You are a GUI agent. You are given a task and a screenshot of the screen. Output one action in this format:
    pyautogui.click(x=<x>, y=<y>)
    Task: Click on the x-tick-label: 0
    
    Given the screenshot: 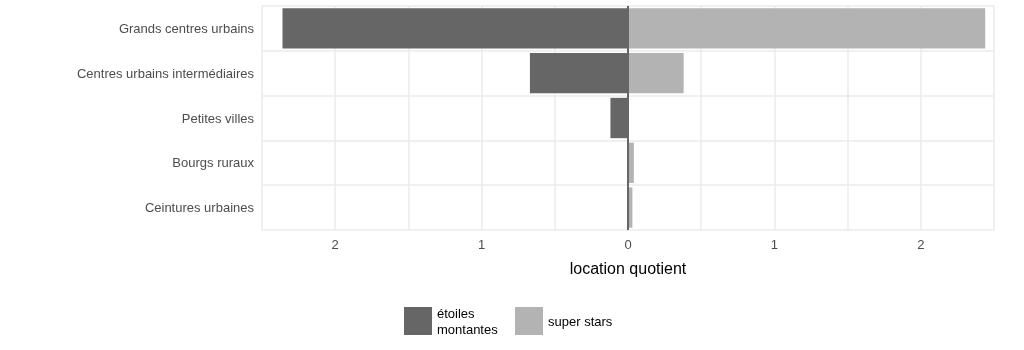 What is the action you would take?
    pyautogui.click(x=628, y=244)
    